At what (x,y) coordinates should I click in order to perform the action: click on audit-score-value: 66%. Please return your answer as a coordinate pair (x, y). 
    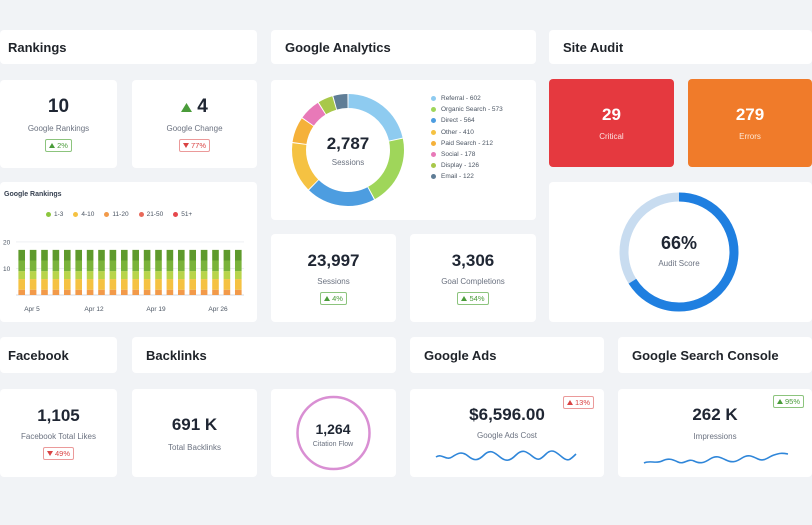
    Looking at the image, I should click on (679, 243).